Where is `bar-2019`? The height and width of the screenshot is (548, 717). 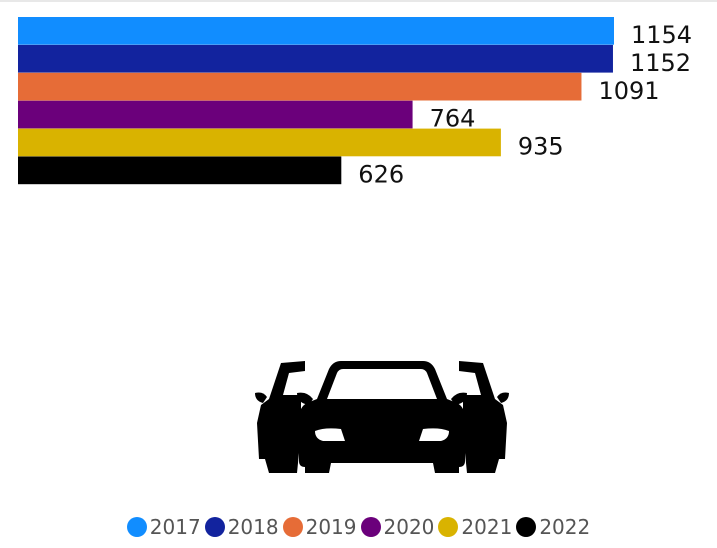
bar-2019 is located at coordinates (300, 86).